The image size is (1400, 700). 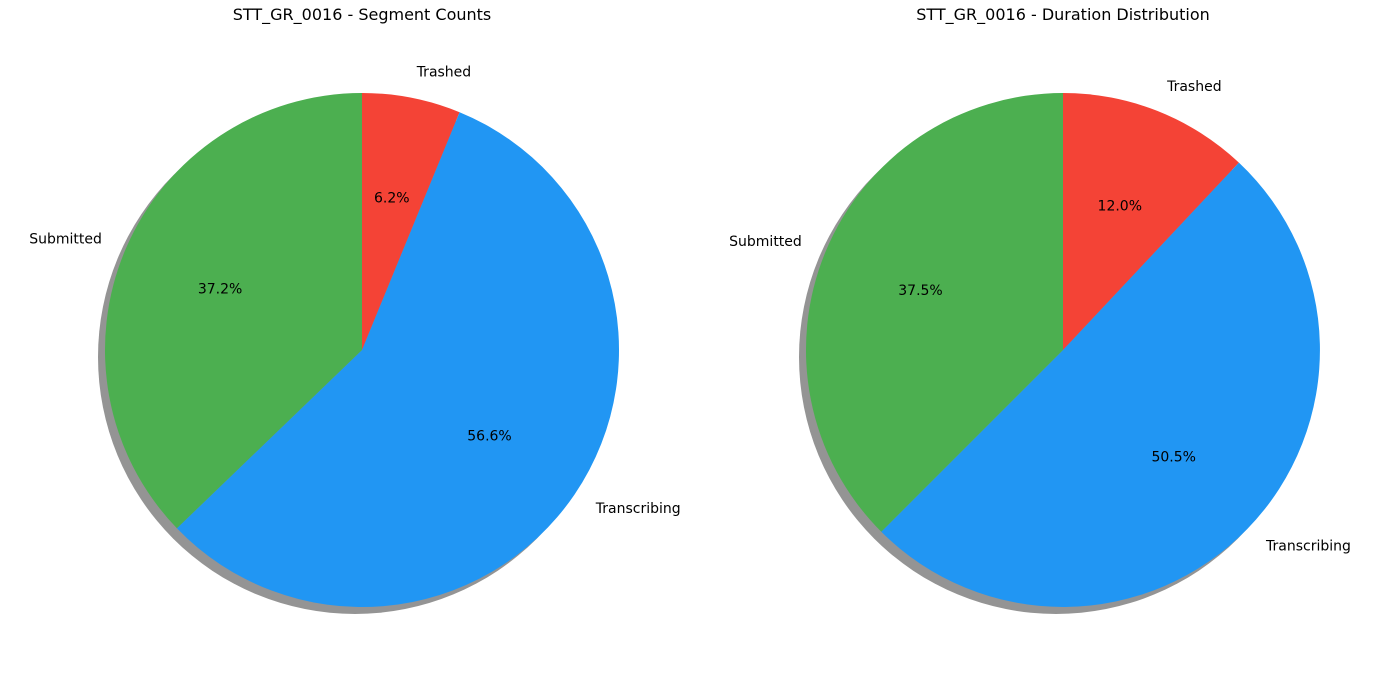 What do you see at coordinates (392, 199) in the screenshot?
I see `slice-percent-trashed: 6.2%` at bounding box center [392, 199].